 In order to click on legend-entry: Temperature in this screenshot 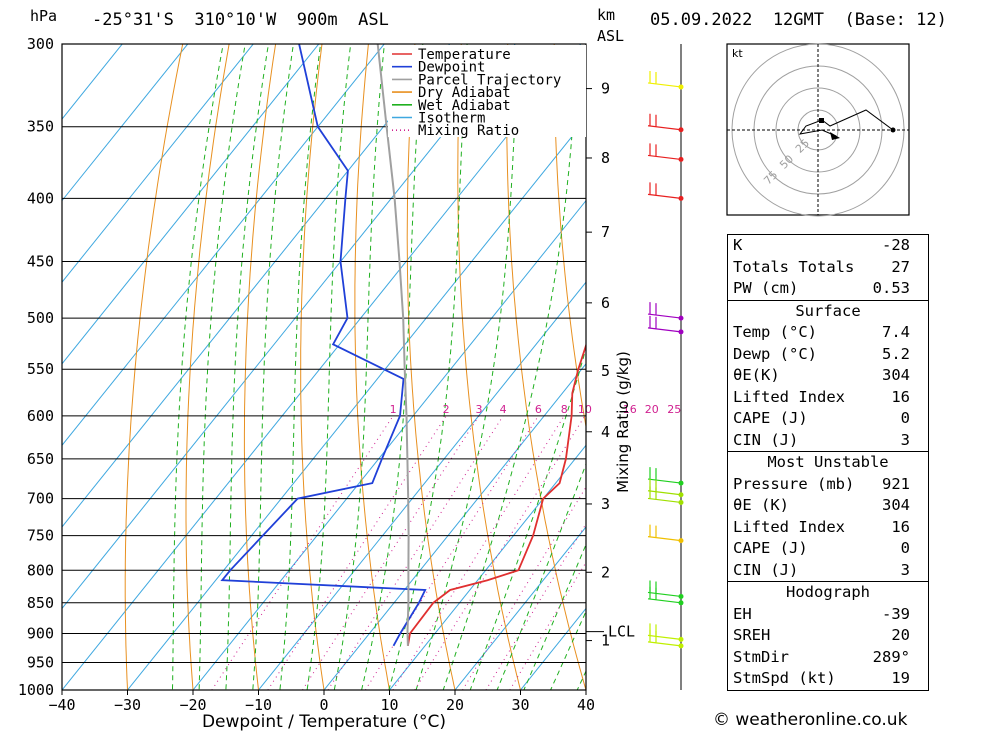, I will do `click(464, 55)`.